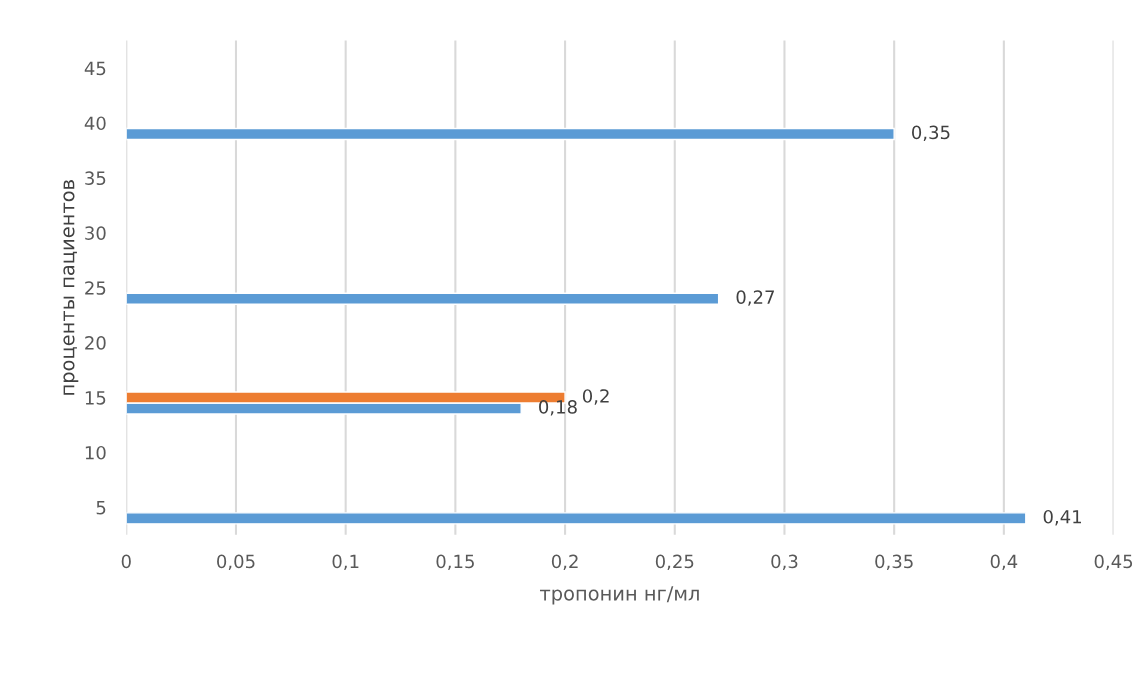 This screenshot has width=1148, height=677. What do you see at coordinates (95, 123) in the screenshot?
I see `y-tick-label: 40` at bounding box center [95, 123].